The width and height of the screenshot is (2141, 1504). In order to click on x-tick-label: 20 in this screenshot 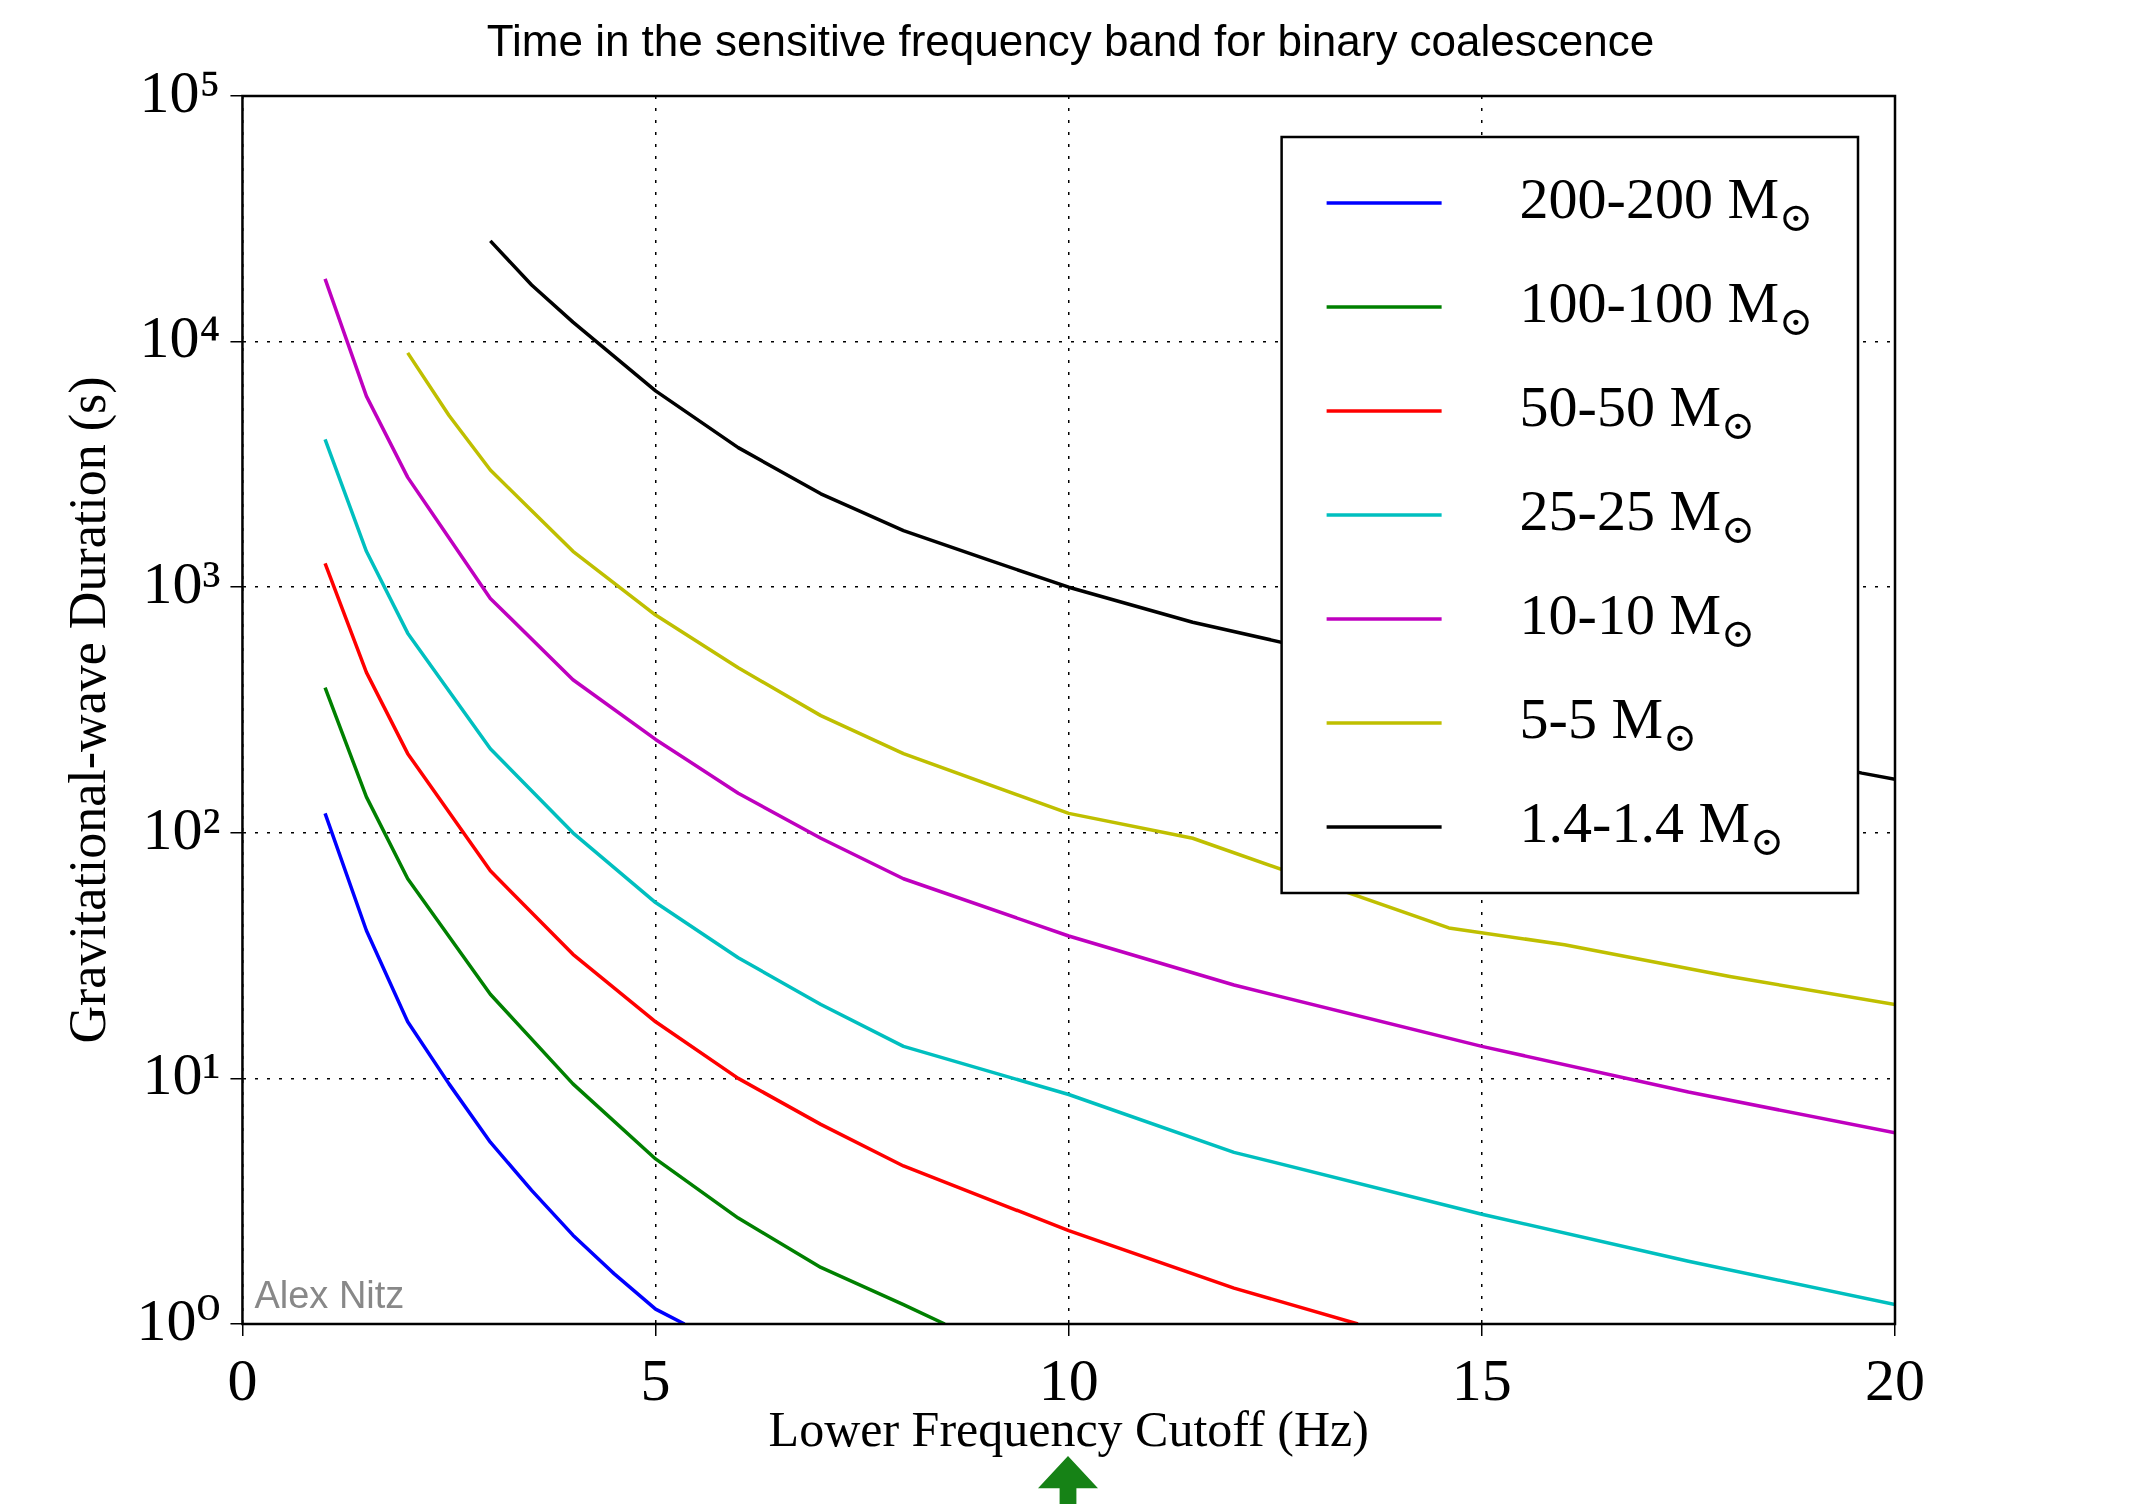, I will do `click(1895, 1379)`.